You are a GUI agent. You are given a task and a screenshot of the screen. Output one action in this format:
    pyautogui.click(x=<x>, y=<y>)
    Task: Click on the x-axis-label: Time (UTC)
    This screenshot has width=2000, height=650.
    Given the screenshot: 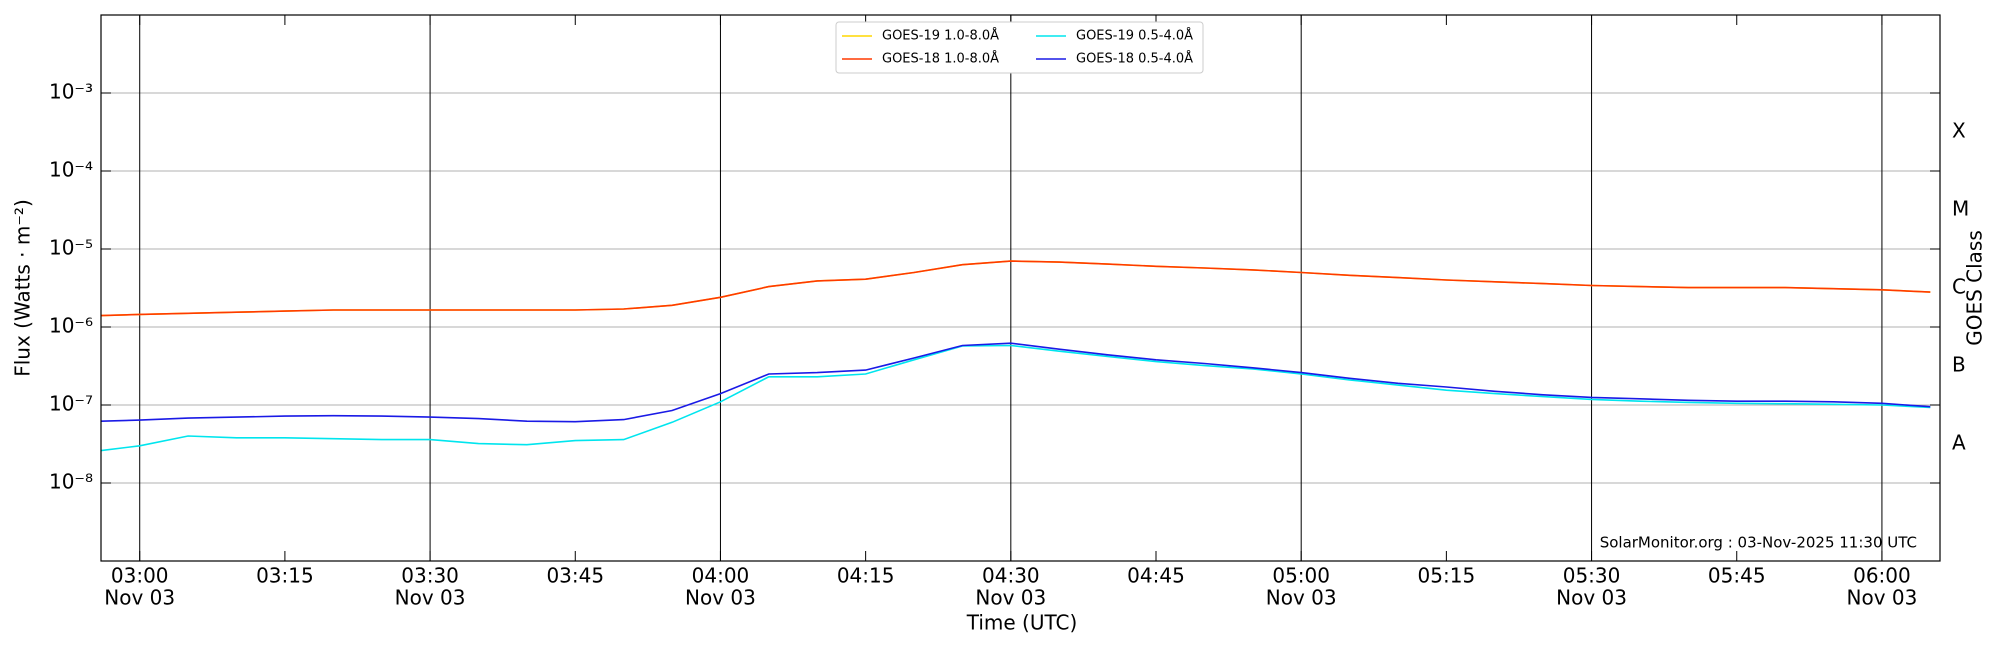 What is the action you would take?
    pyautogui.click(x=1022, y=623)
    